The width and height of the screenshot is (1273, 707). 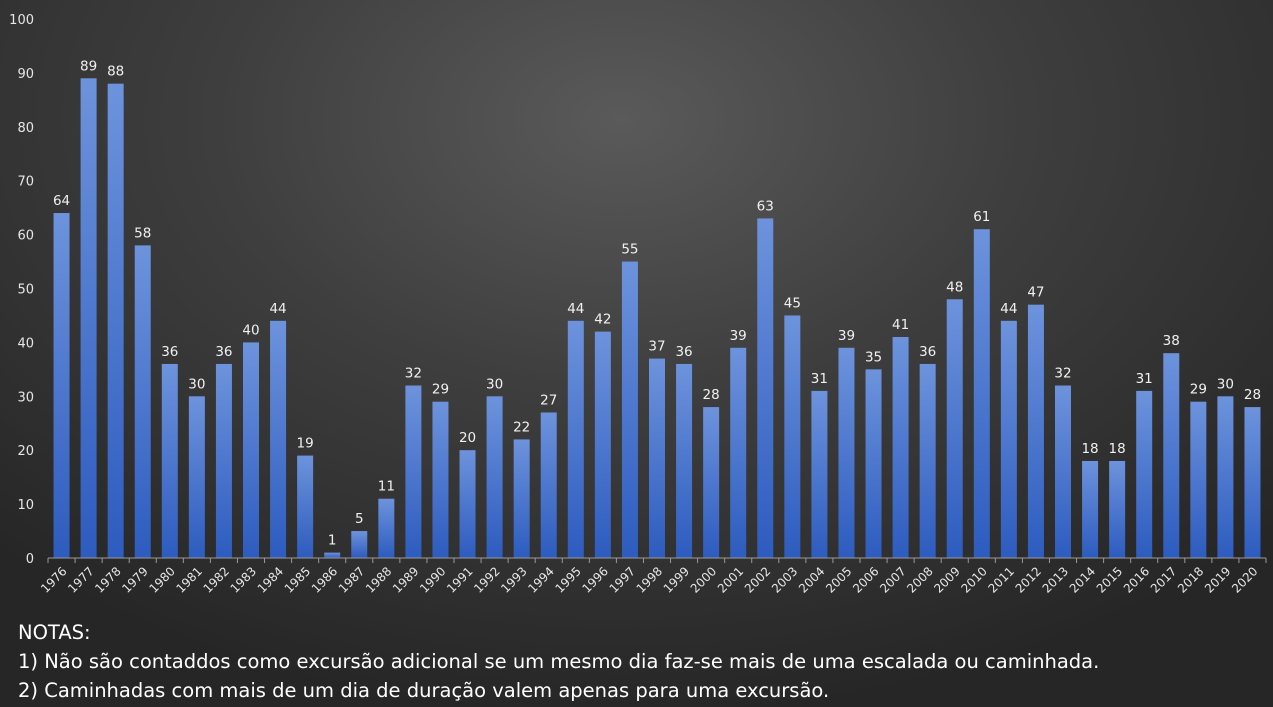 I want to click on x-tick-label: 1988, so click(x=378, y=579).